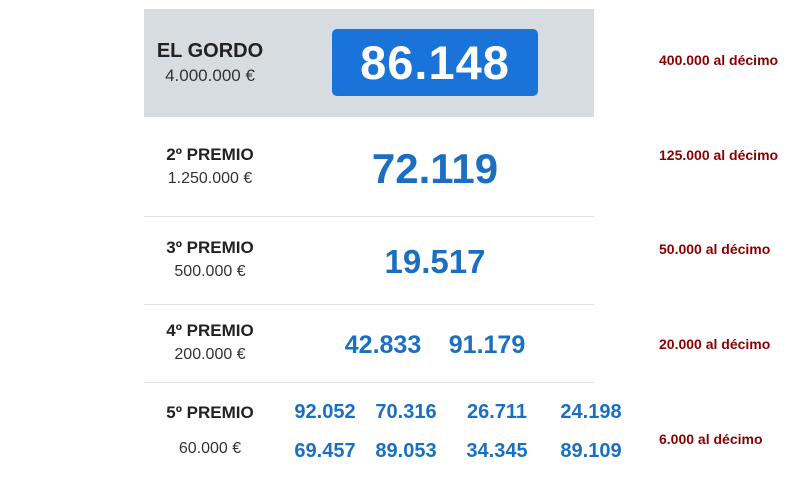  What do you see at coordinates (325, 451) in the screenshot?
I see `winning-number: 69.457` at bounding box center [325, 451].